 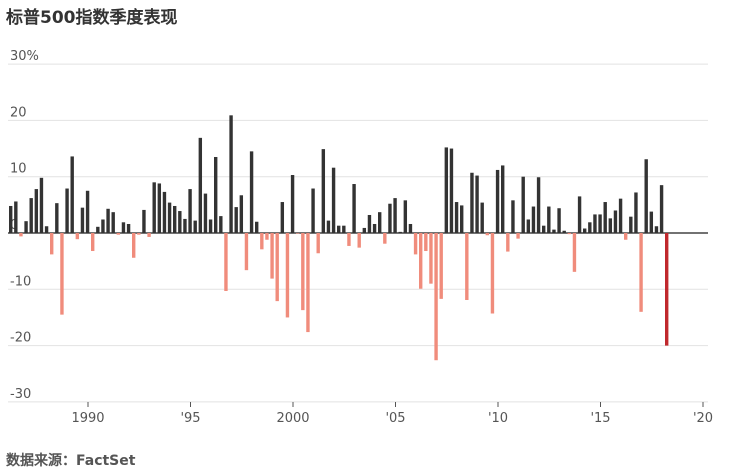 What do you see at coordinates (20, 394) in the screenshot?
I see `y-tick-label: -30` at bounding box center [20, 394].